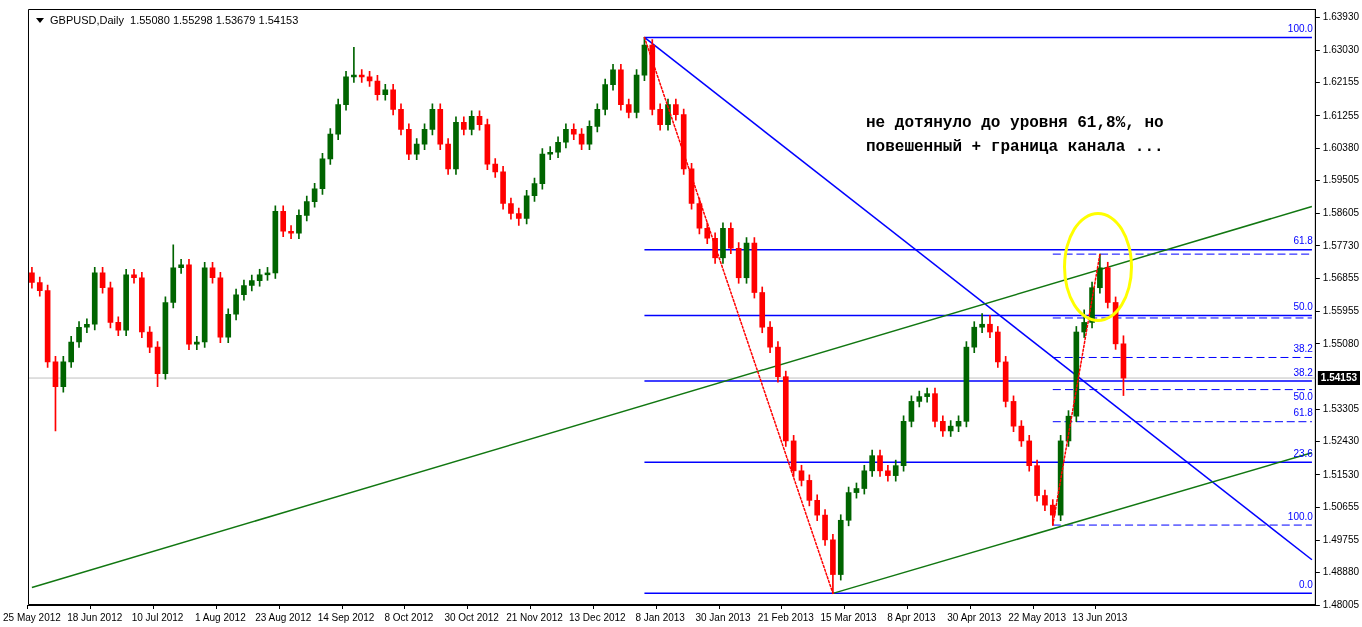  I want to click on x-tick-label: 30 Jan 2013, so click(723, 617).